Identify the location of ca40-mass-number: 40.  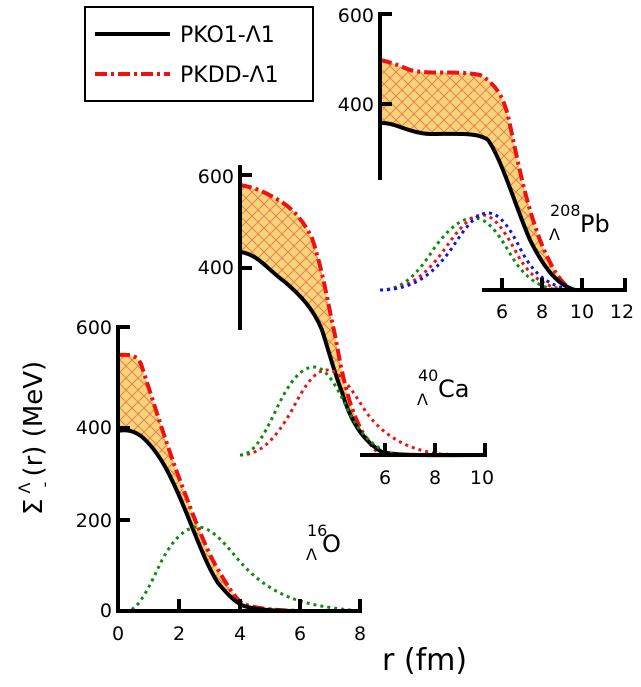
(428, 375).